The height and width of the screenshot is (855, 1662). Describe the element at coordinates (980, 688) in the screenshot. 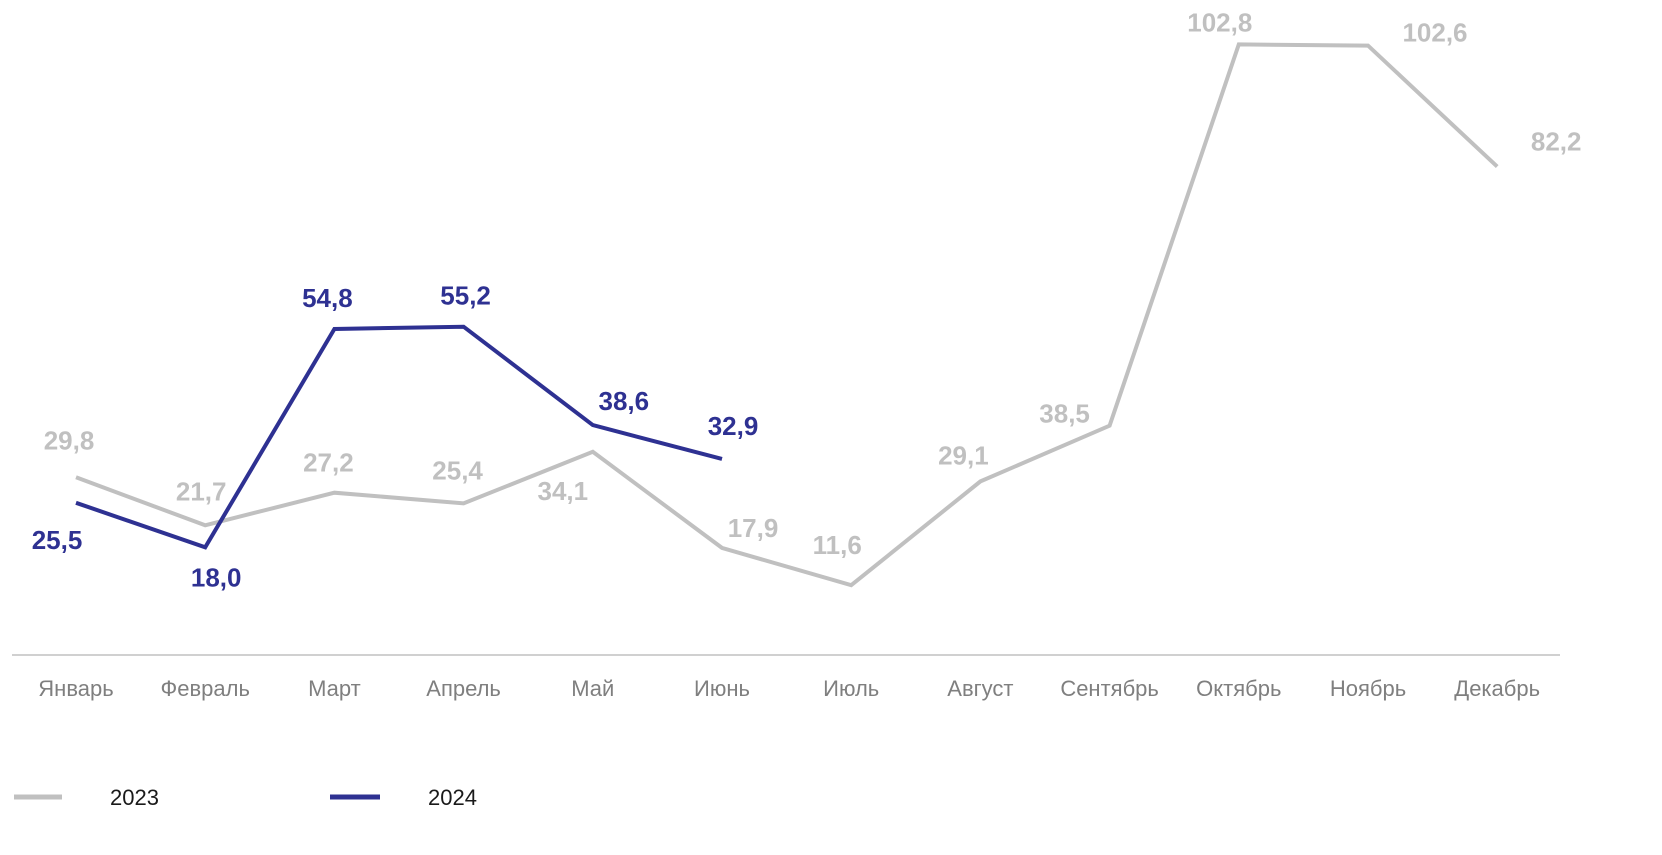

I see `x-tick-label: Август` at that location.